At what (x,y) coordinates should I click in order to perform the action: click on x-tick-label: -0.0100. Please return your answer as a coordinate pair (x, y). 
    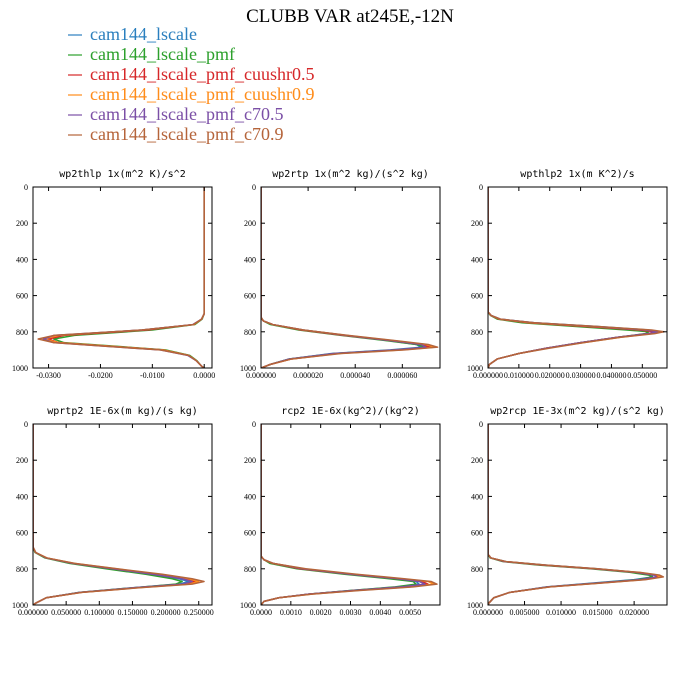
    Looking at the image, I should click on (152, 375).